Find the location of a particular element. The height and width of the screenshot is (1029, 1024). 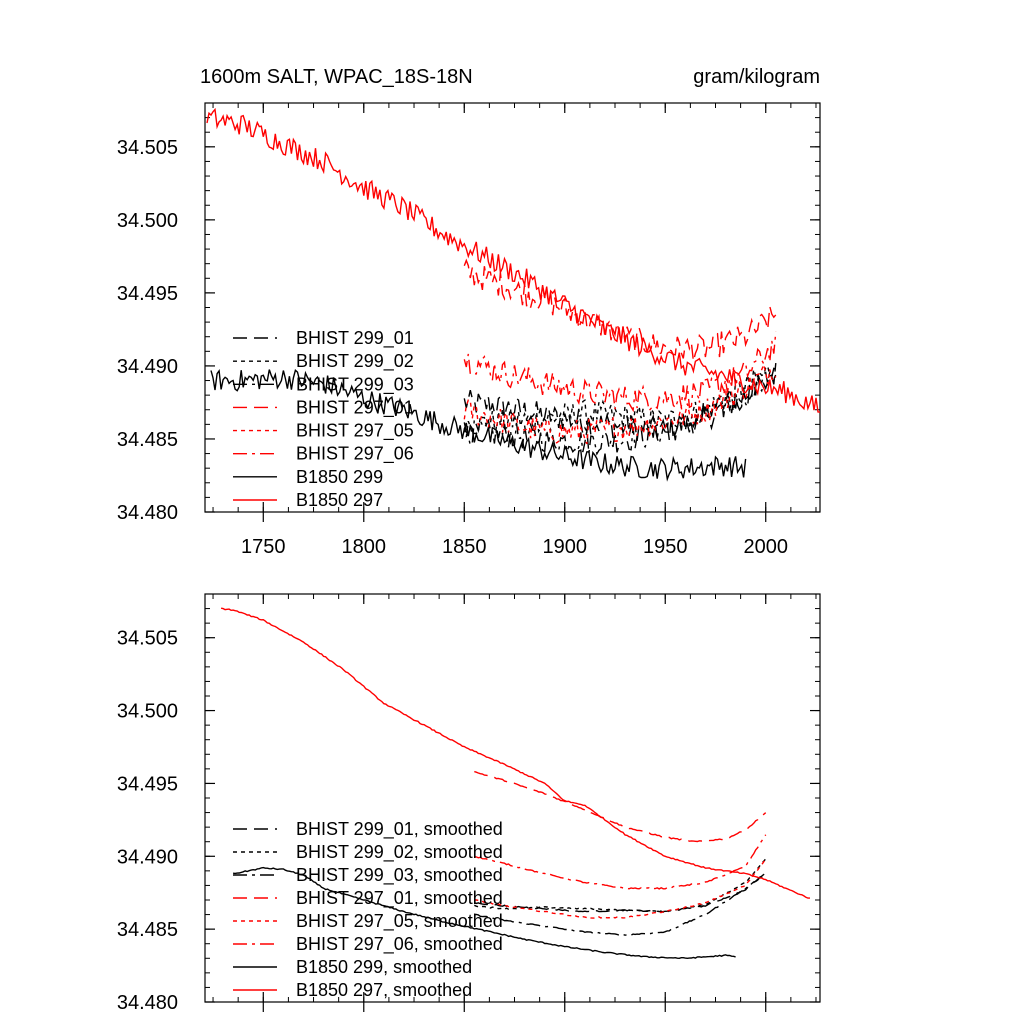

top-y-tick-label: 34.505 is located at coordinates (147, 148).